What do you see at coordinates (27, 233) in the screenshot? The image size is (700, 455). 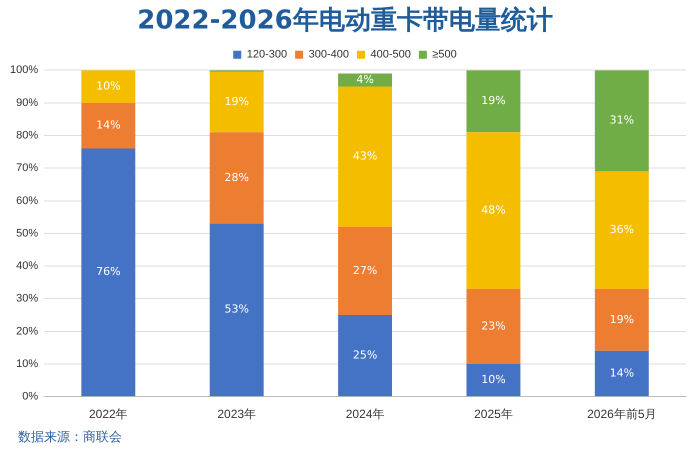 I see `y-tick-label: 50%` at bounding box center [27, 233].